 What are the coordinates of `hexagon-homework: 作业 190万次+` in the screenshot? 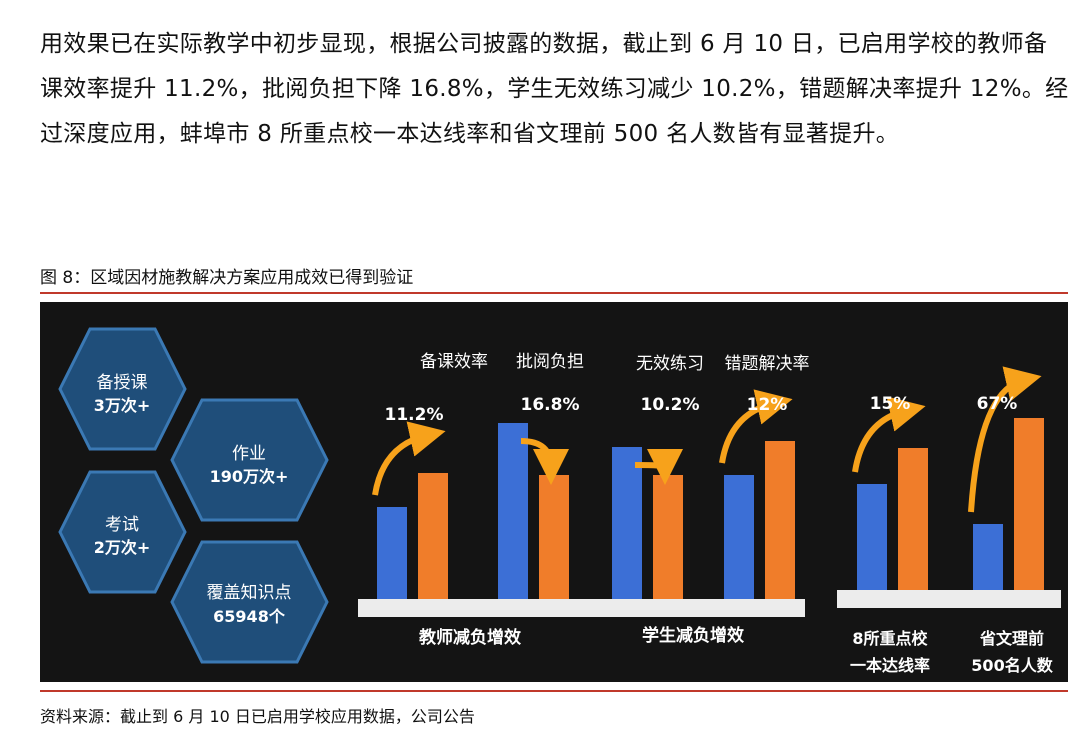 It's located at (249, 460).